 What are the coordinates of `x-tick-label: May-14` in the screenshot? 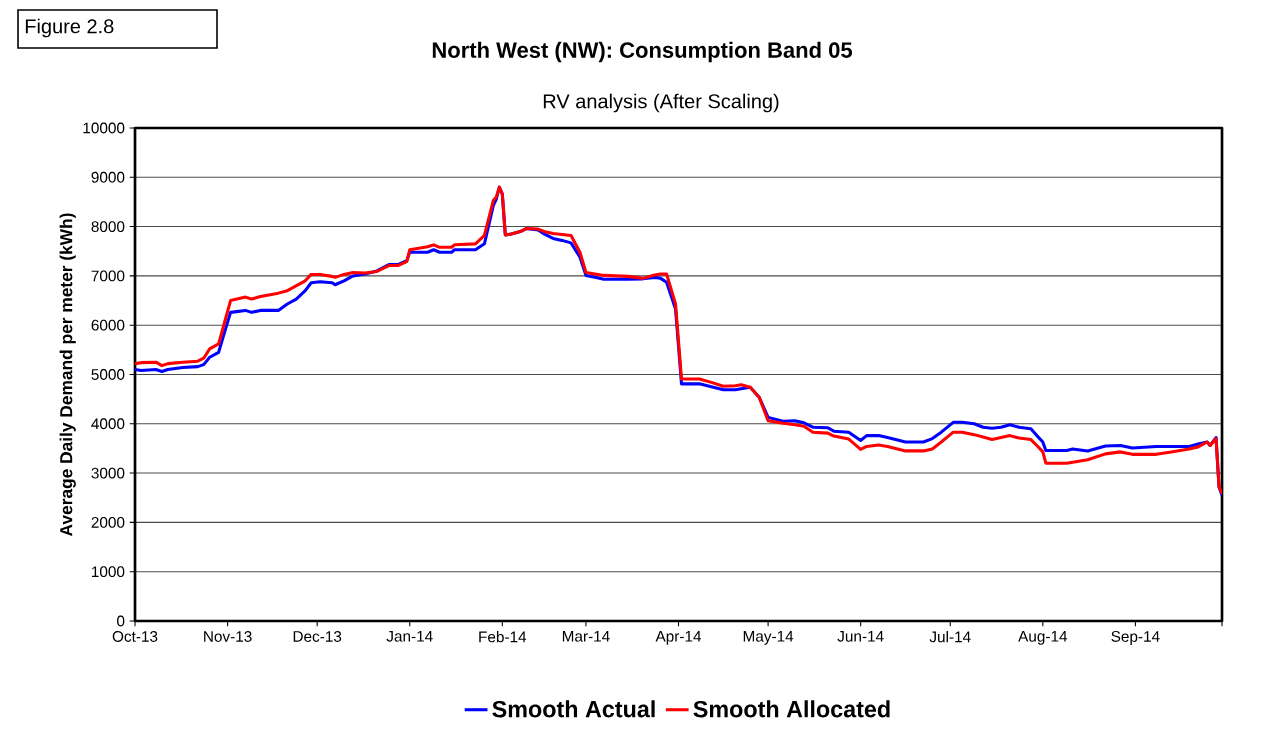 It's located at (768, 638).